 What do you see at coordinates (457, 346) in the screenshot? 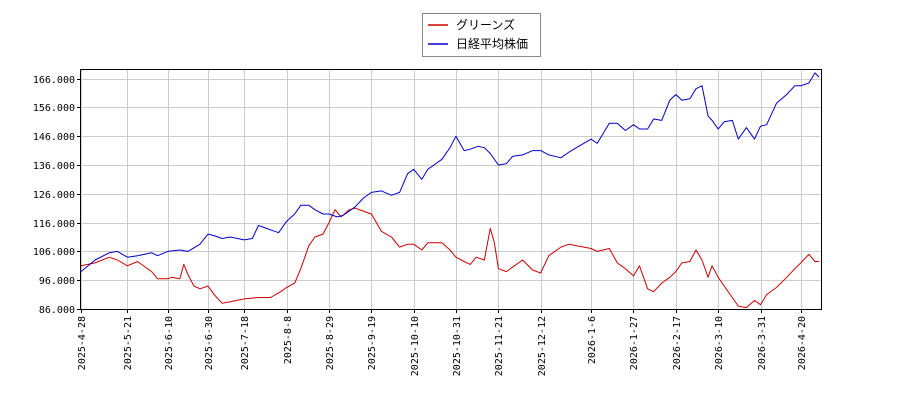
I see `x-tick-label: 2025-10-31` at bounding box center [457, 346].